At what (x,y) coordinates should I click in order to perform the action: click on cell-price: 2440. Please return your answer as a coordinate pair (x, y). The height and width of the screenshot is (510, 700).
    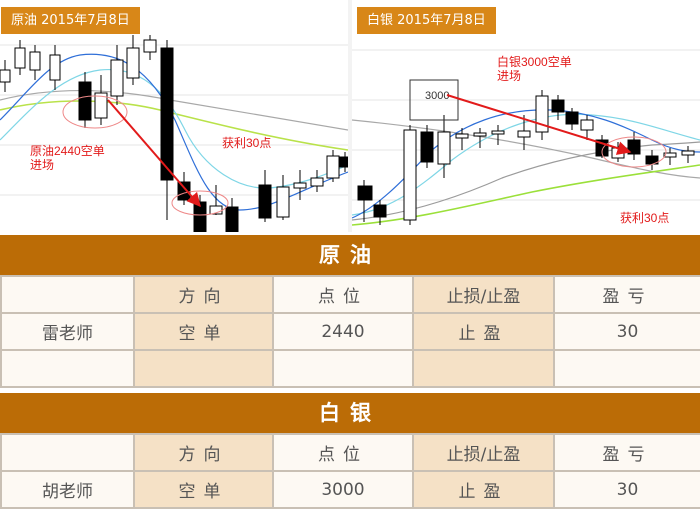
    Looking at the image, I should click on (343, 331).